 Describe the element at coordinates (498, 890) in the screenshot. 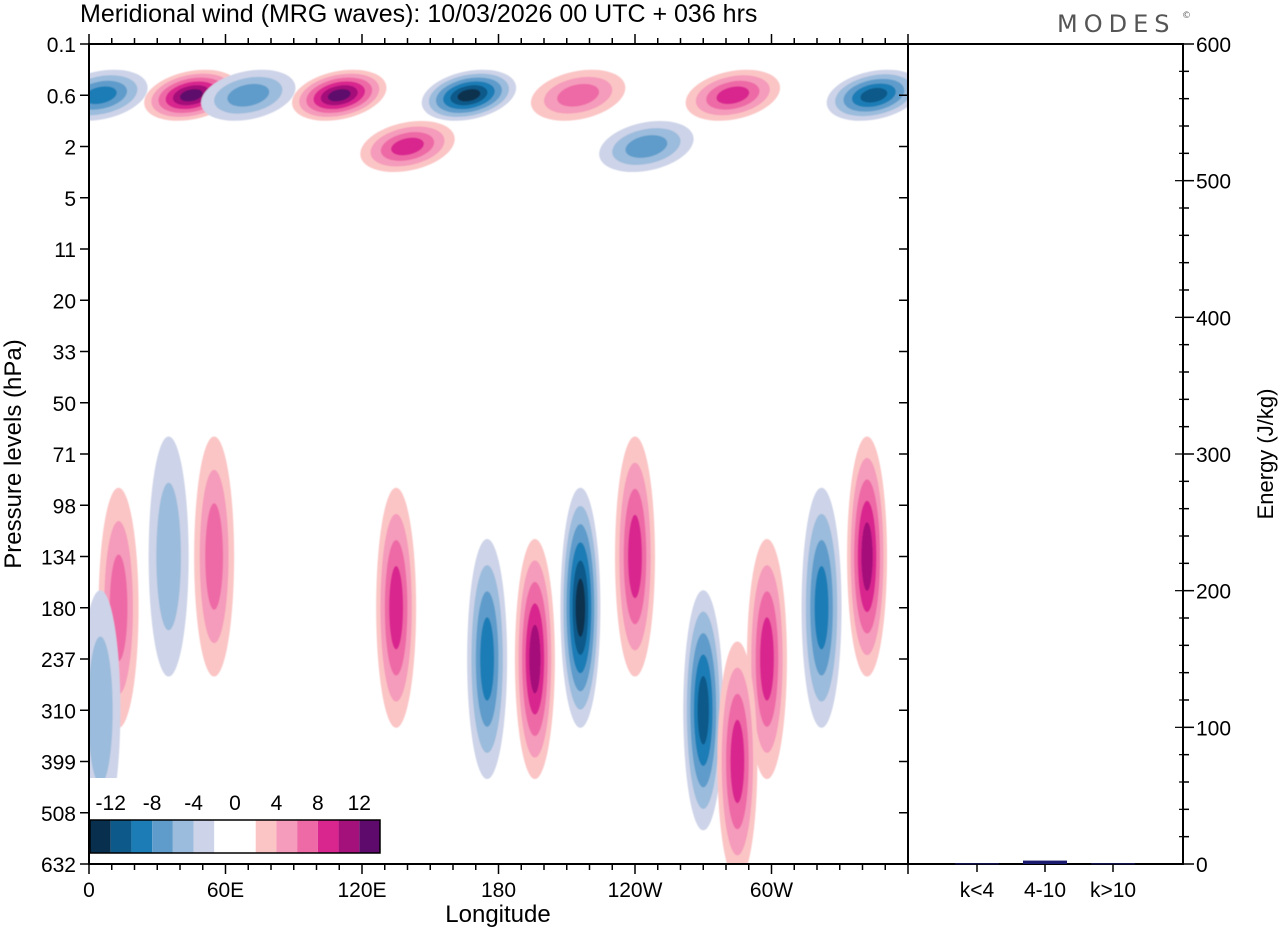

I see `x-tick-label: 180` at that location.